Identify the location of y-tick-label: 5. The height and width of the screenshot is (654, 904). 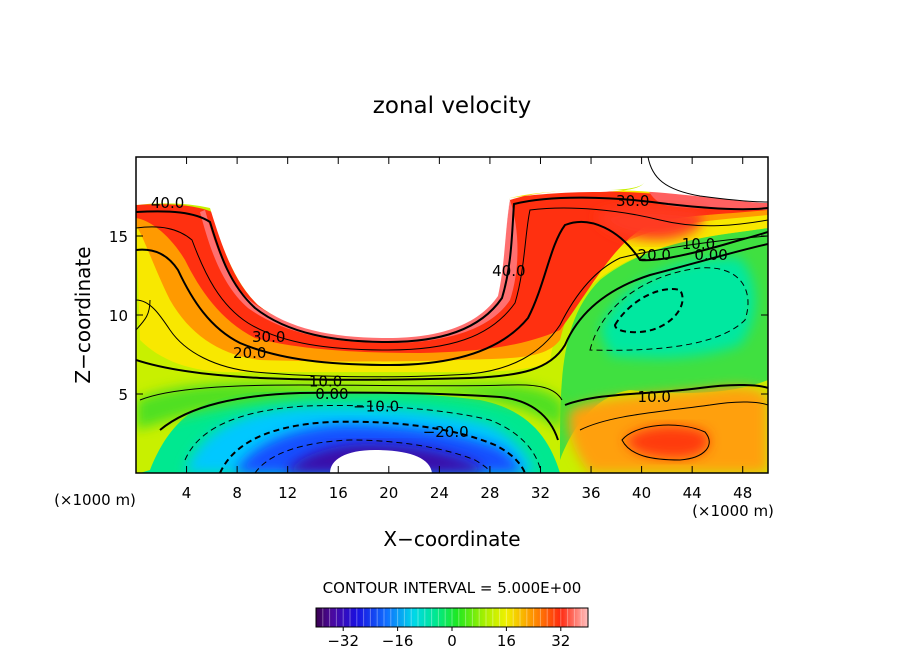
(123, 395).